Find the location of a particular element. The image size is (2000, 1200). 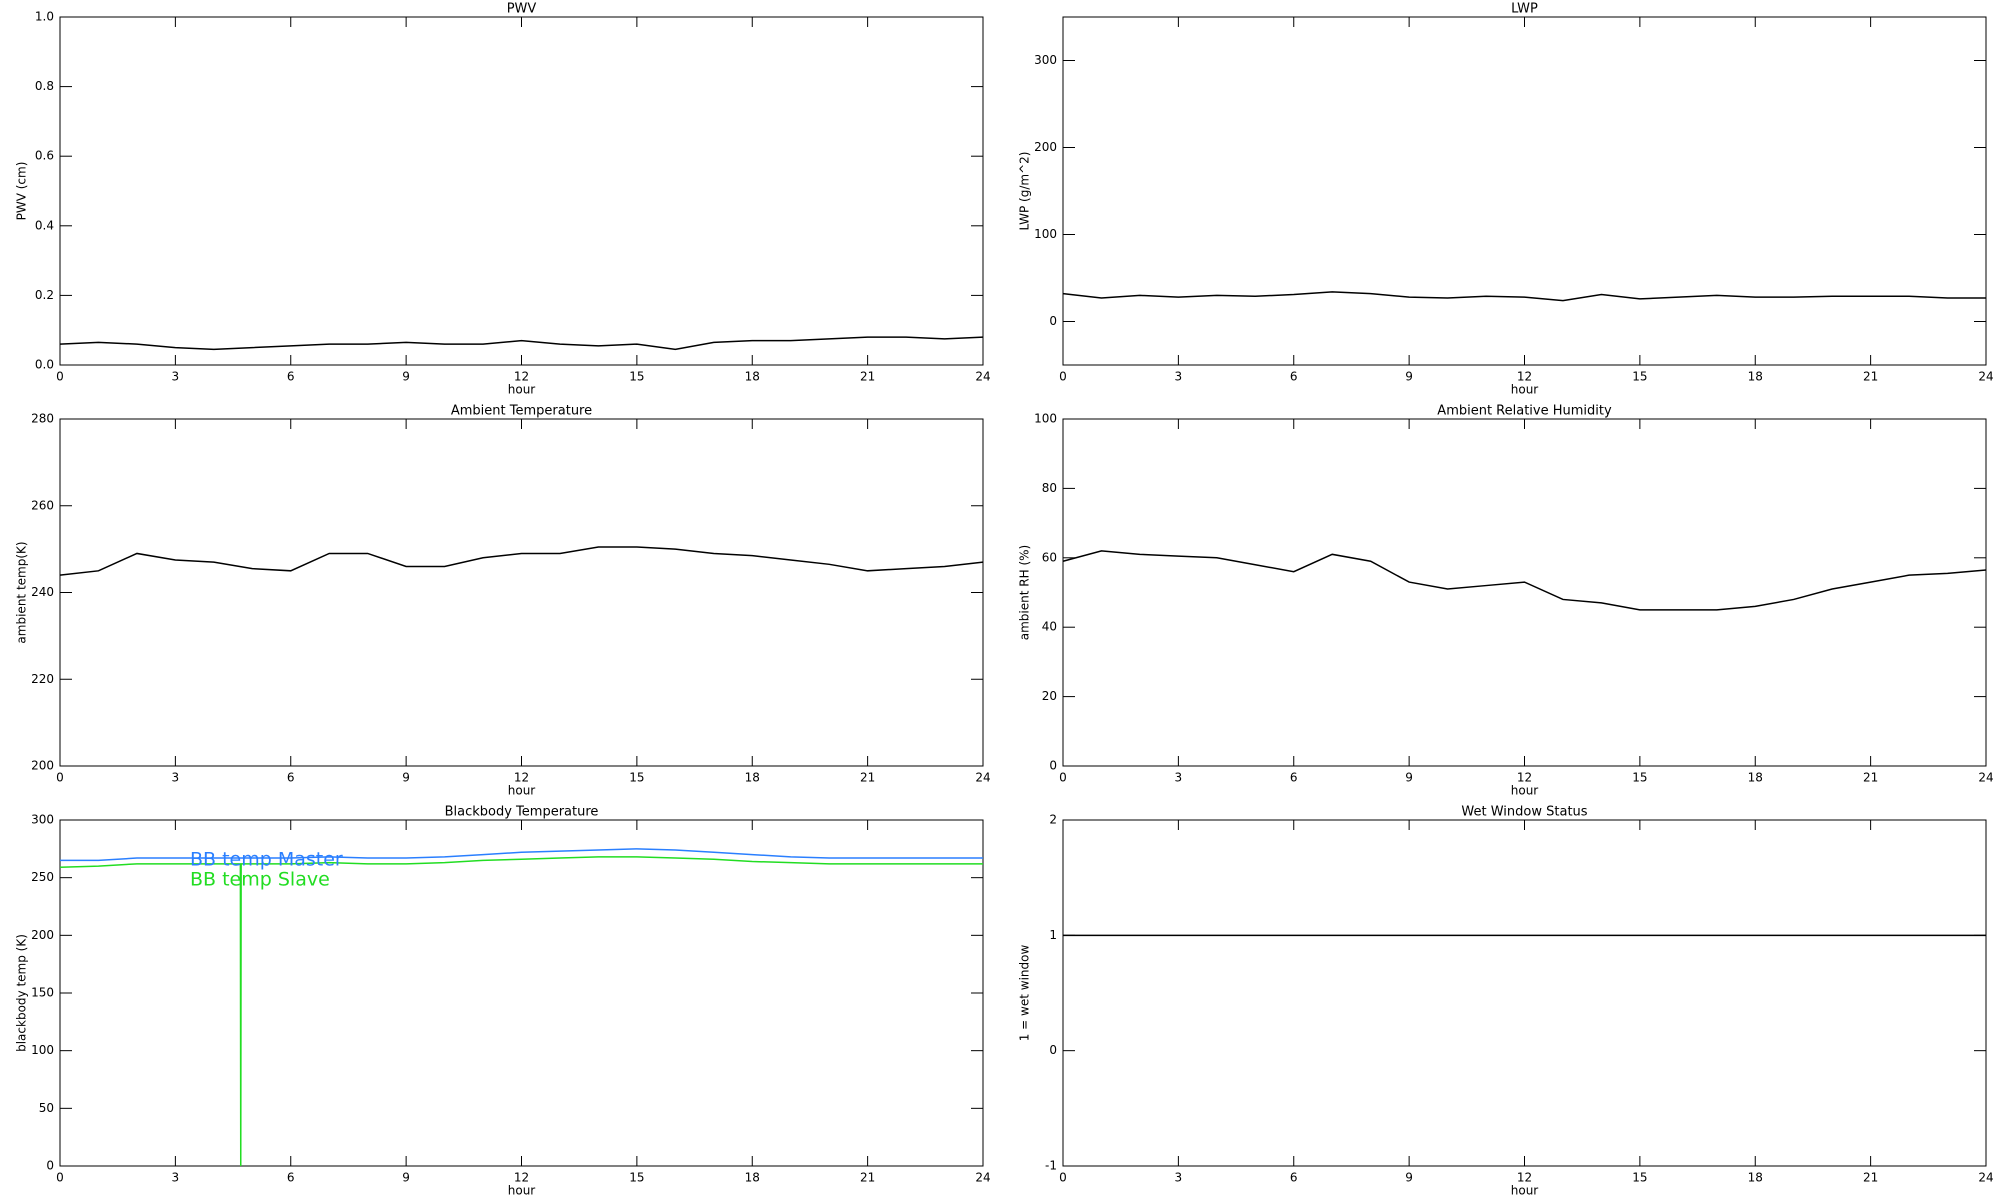

y-tick-label: 0.6 is located at coordinates (44, 156).